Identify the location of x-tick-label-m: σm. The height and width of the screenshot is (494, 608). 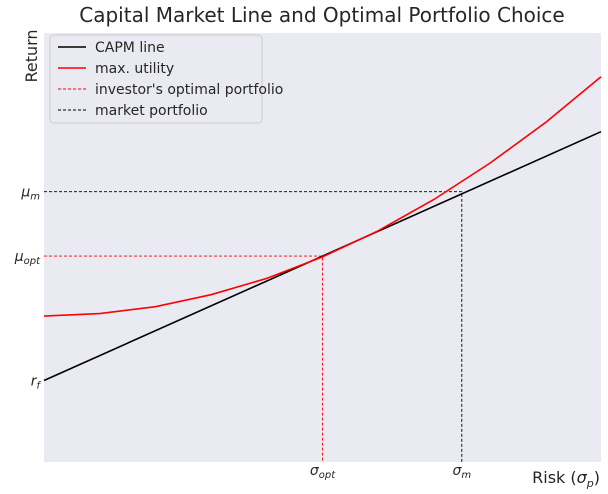
(461, 472).